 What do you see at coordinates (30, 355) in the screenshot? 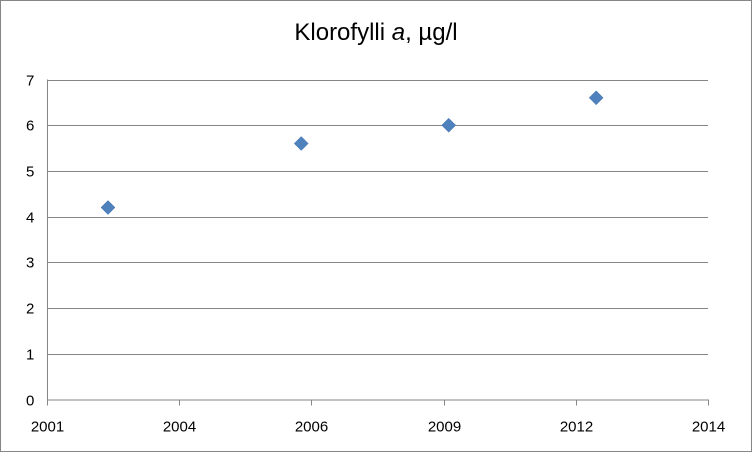
I see `y-tick-label: 1` at bounding box center [30, 355].